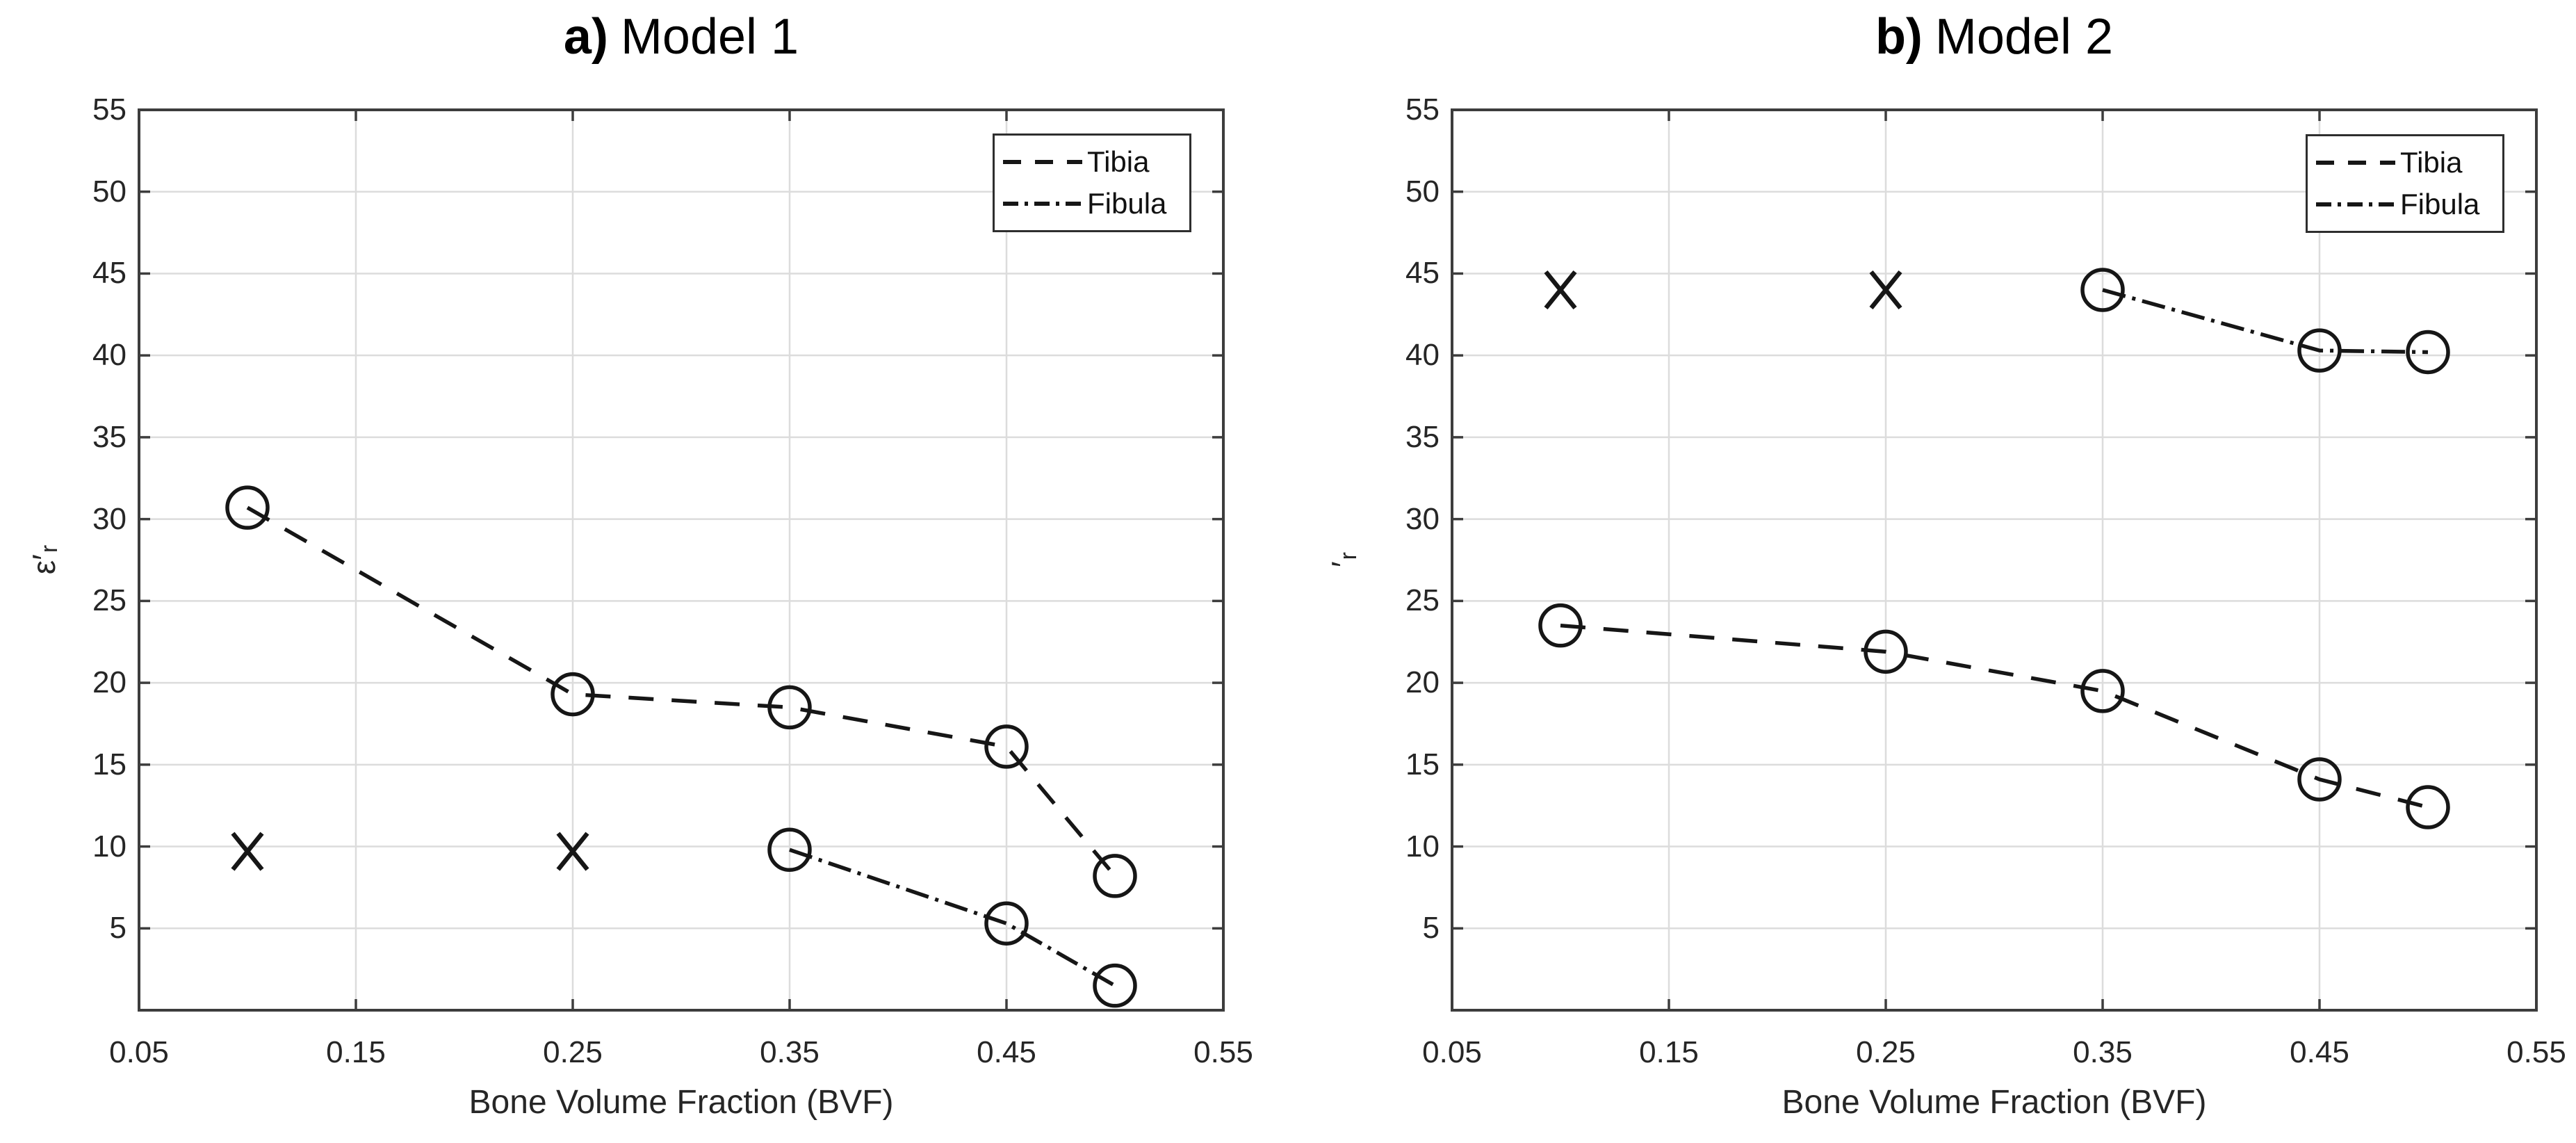 The width and height of the screenshot is (2576, 1143). I want to click on panel-b-title: b) Model 2, so click(1994, 37).